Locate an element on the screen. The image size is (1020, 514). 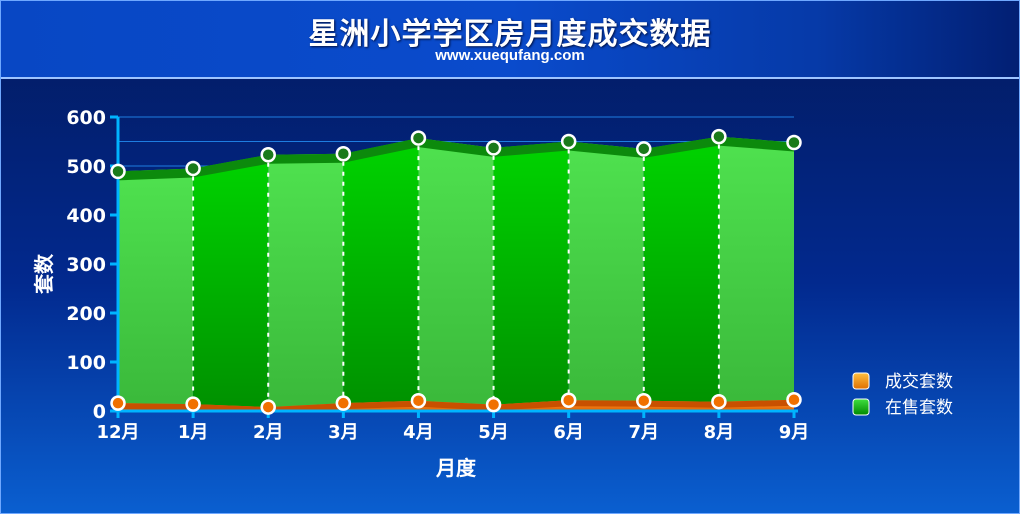
x-tick-label: 5月 is located at coordinates (493, 432).